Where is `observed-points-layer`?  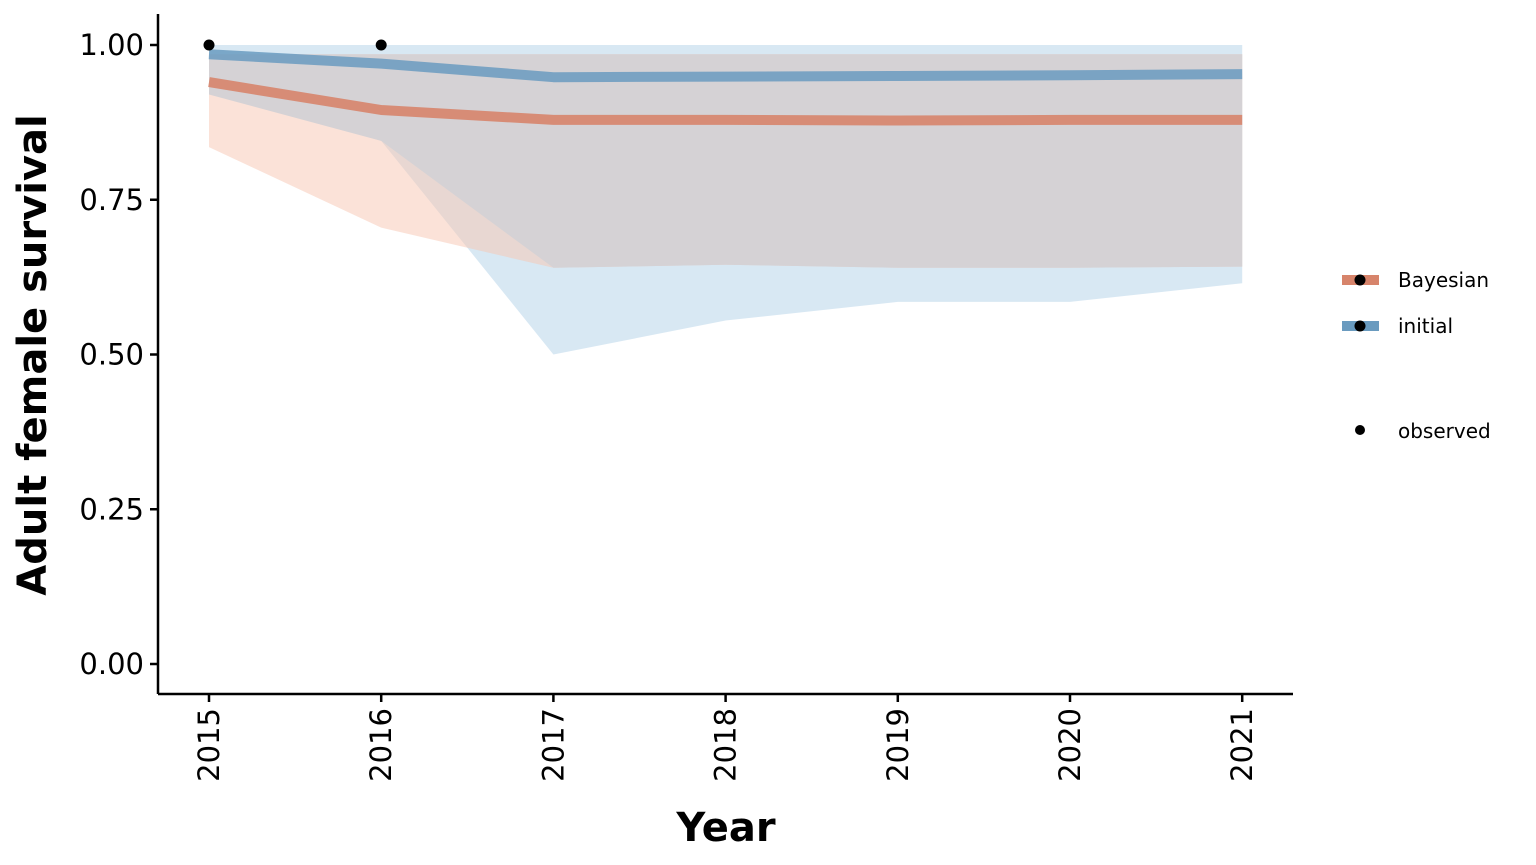 observed-points-layer is located at coordinates (295, 45).